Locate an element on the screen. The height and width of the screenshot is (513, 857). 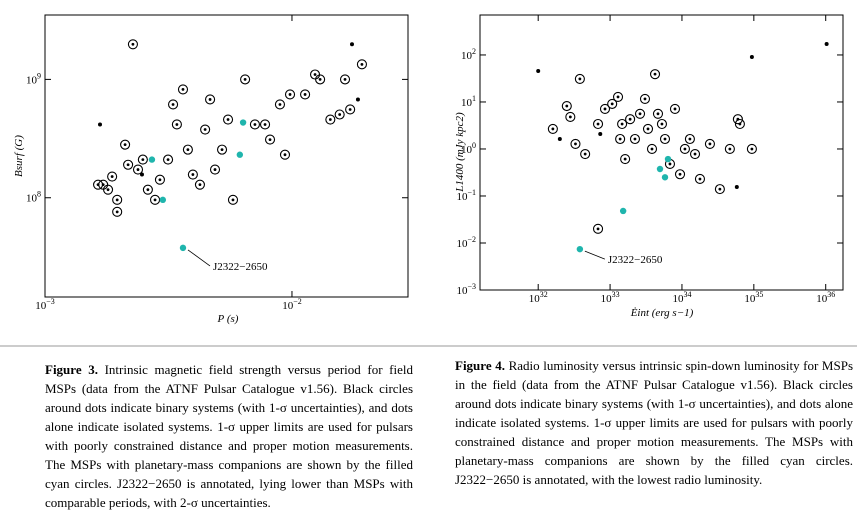
tick-label: 1033 is located at coordinates (610, 297).